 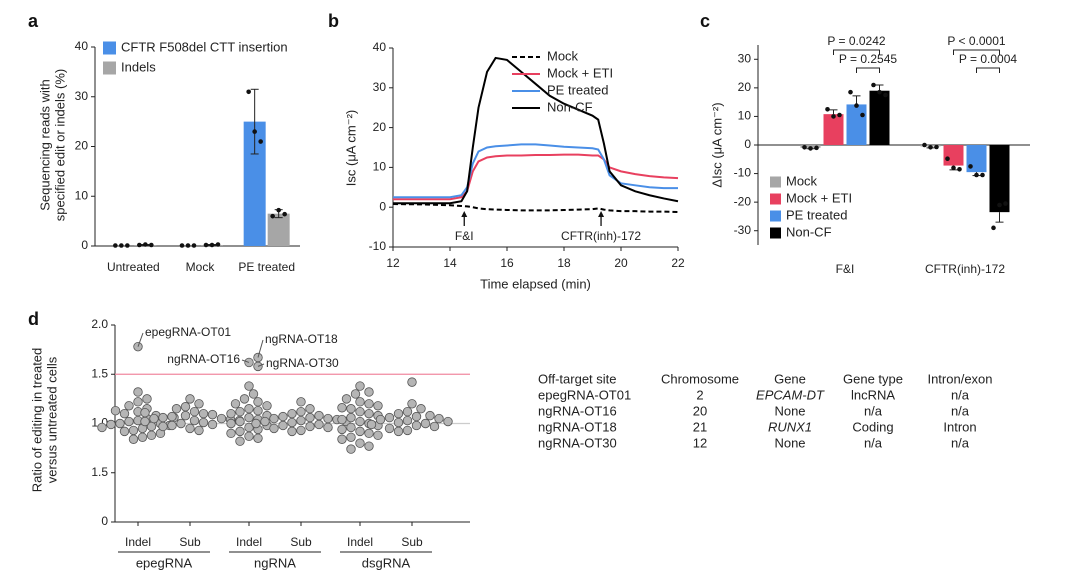 What do you see at coordinates (266, 267) in the screenshot?
I see `x-tick-label: PE treated` at bounding box center [266, 267].